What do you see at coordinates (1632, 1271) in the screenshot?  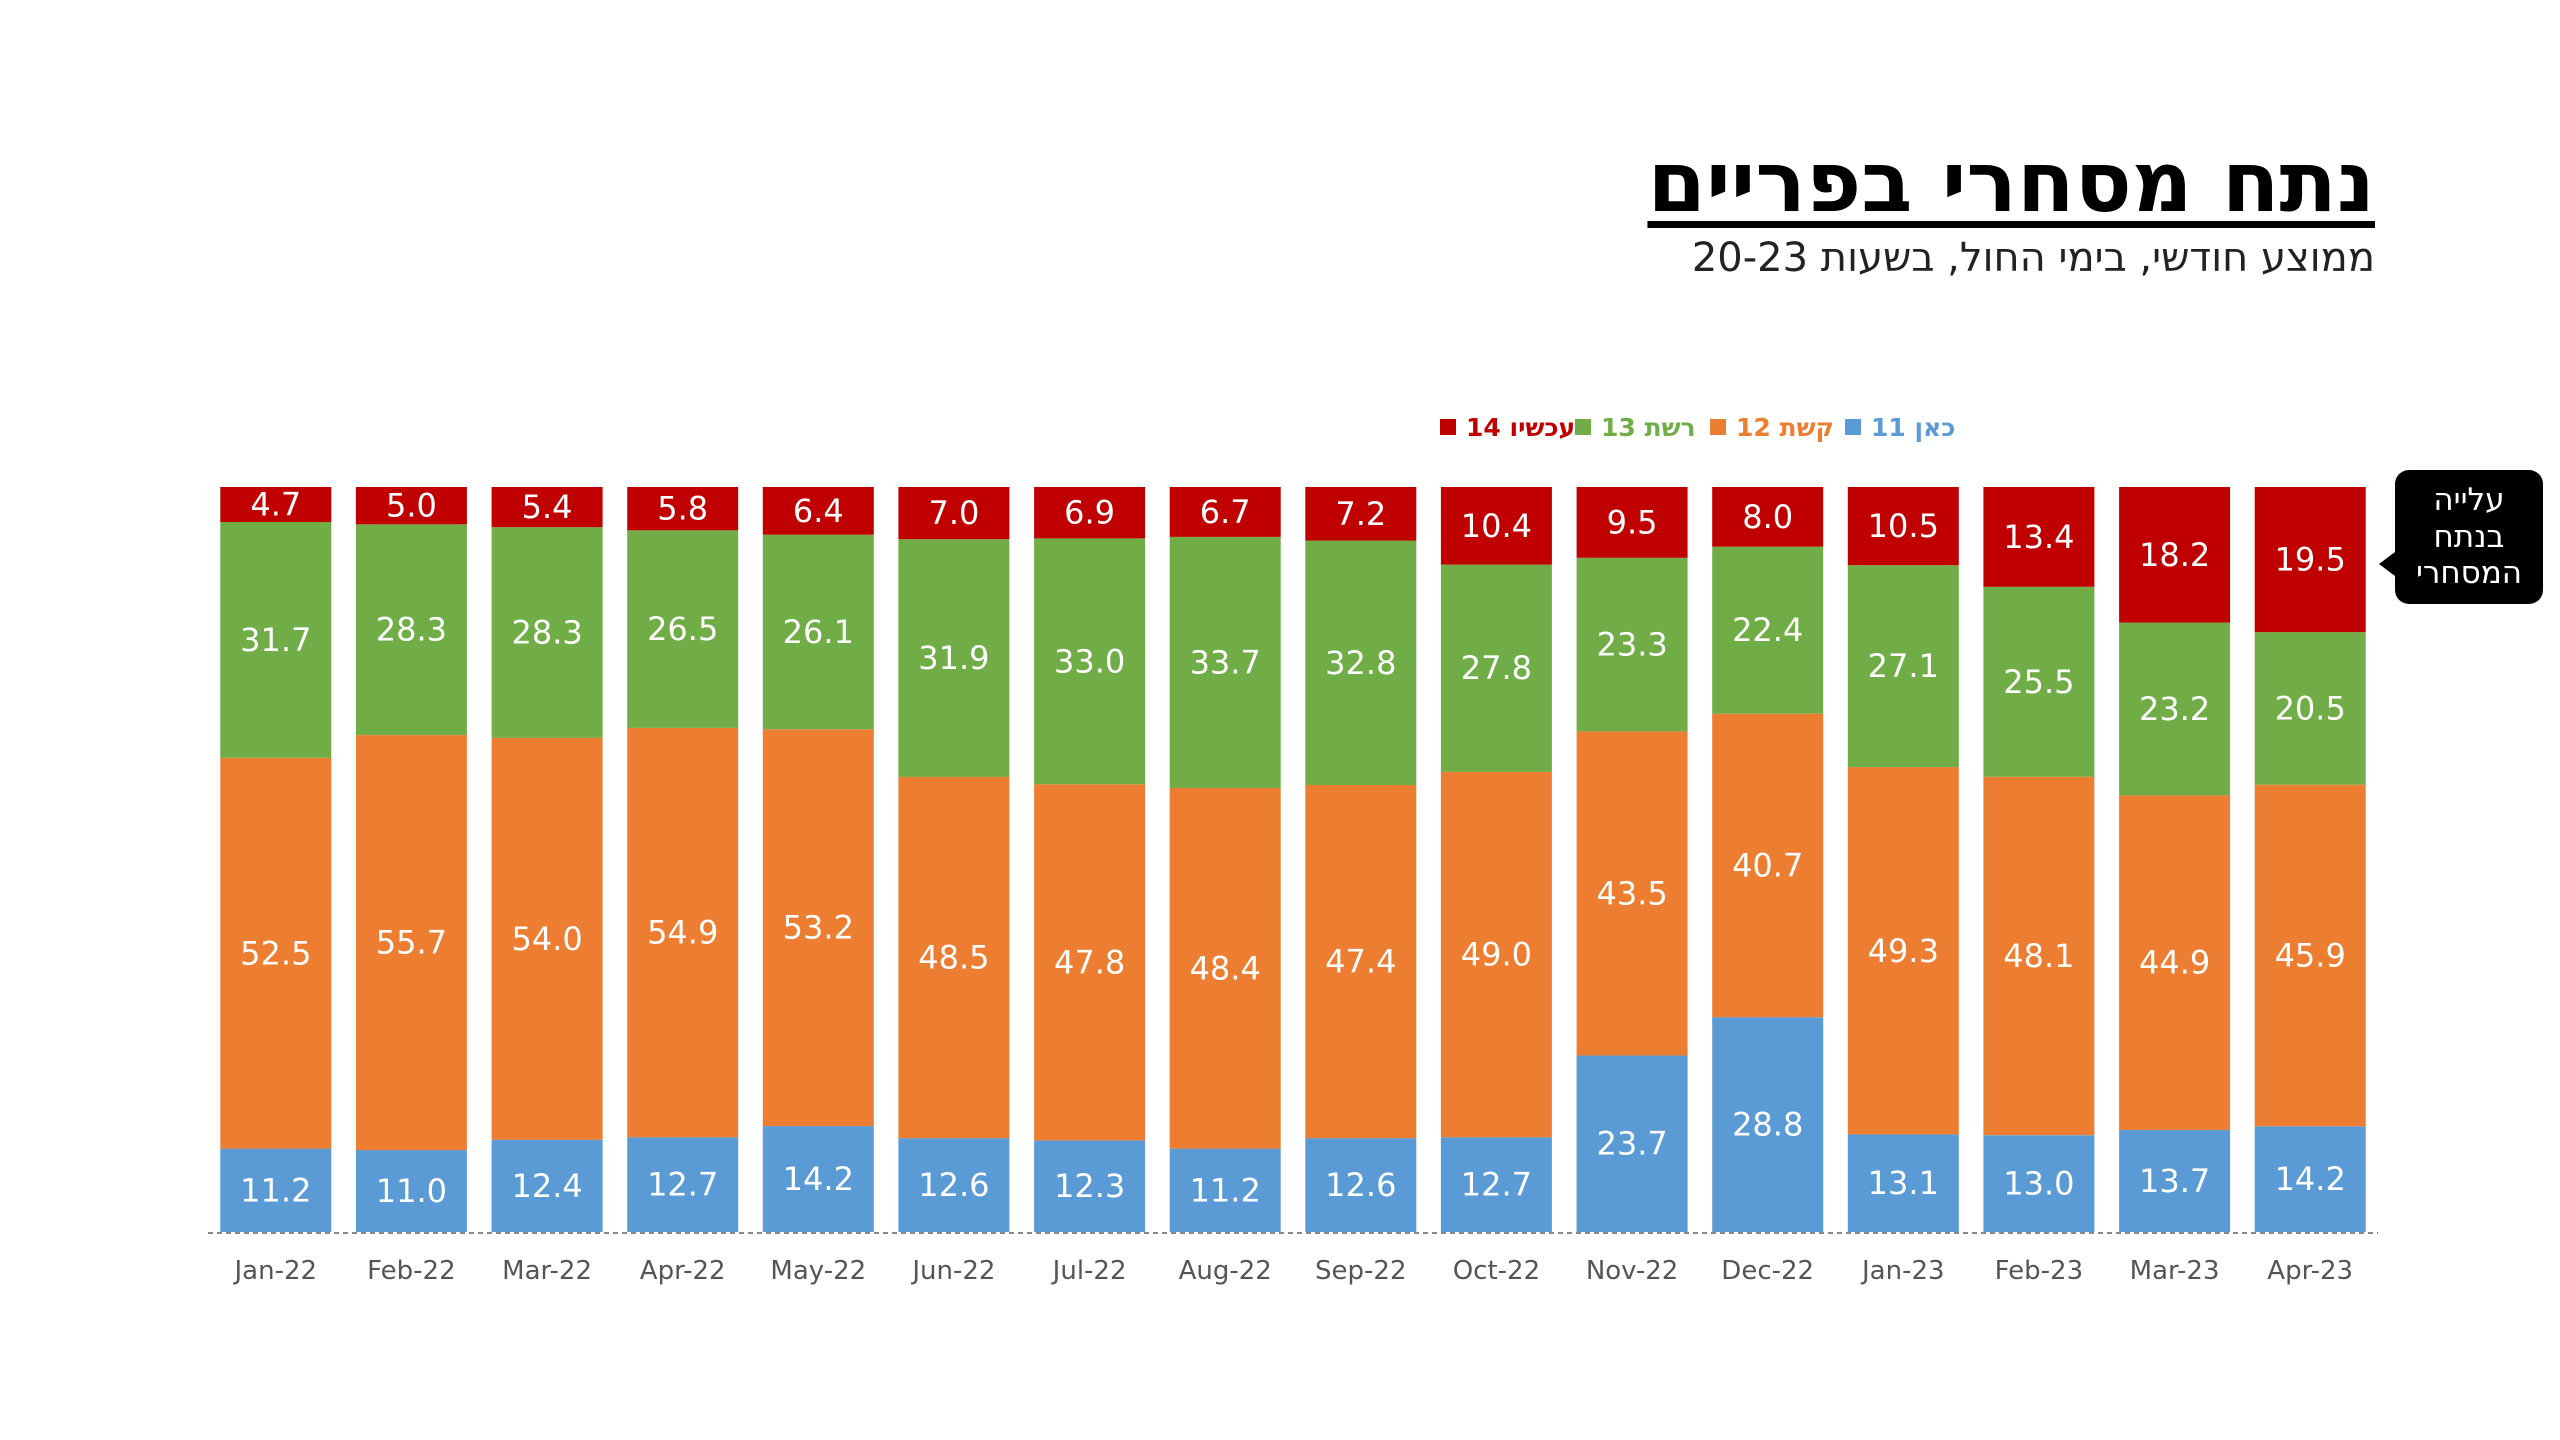 I see `x-tick-label: Nov-22` at bounding box center [1632, 1271].